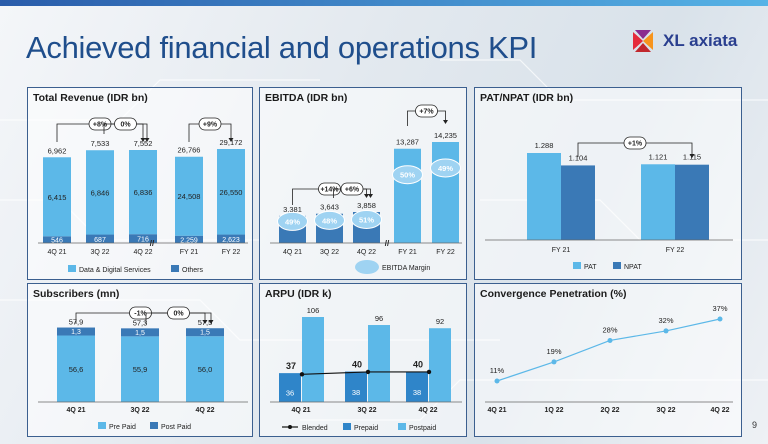 This screenshot has height=444, width=768. Describe the element at coordinates (379, 318) in the screenshot. I see `arpu-postpaid-label: 96` at that location.